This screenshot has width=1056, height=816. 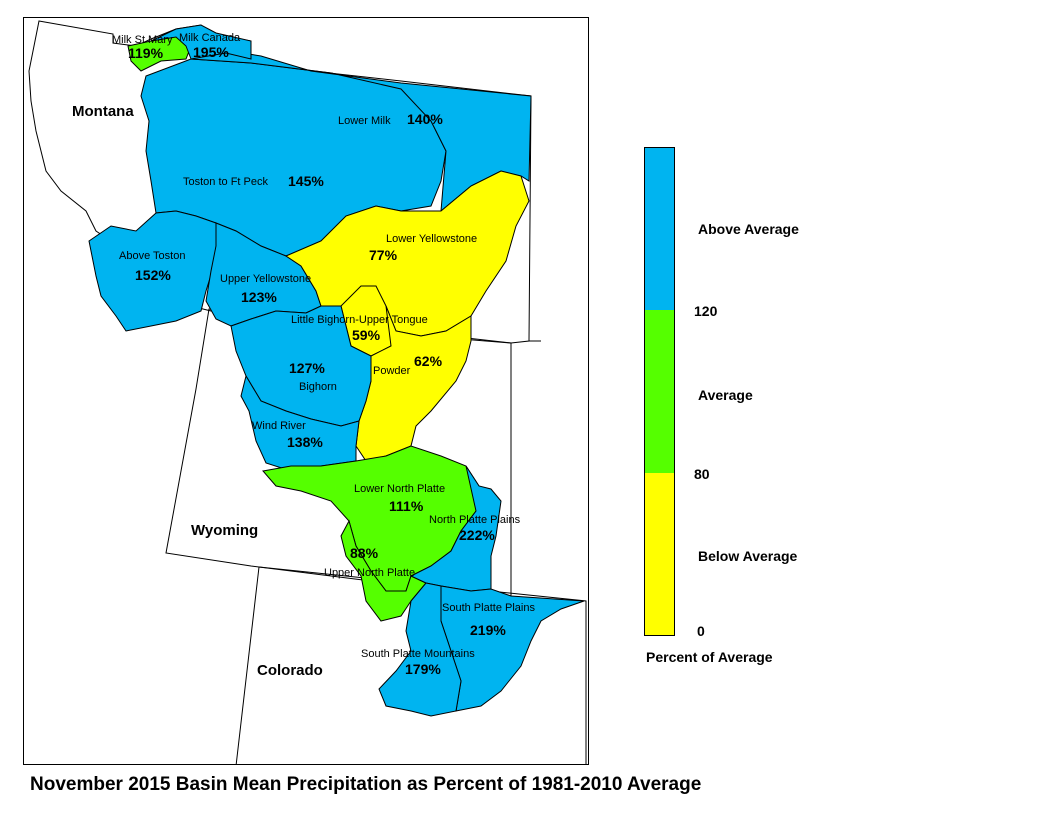 What do you see at coordinates (725, 395) in the screenshot?
I see `legend-label-average: Average` at bounding box center [725, 395].